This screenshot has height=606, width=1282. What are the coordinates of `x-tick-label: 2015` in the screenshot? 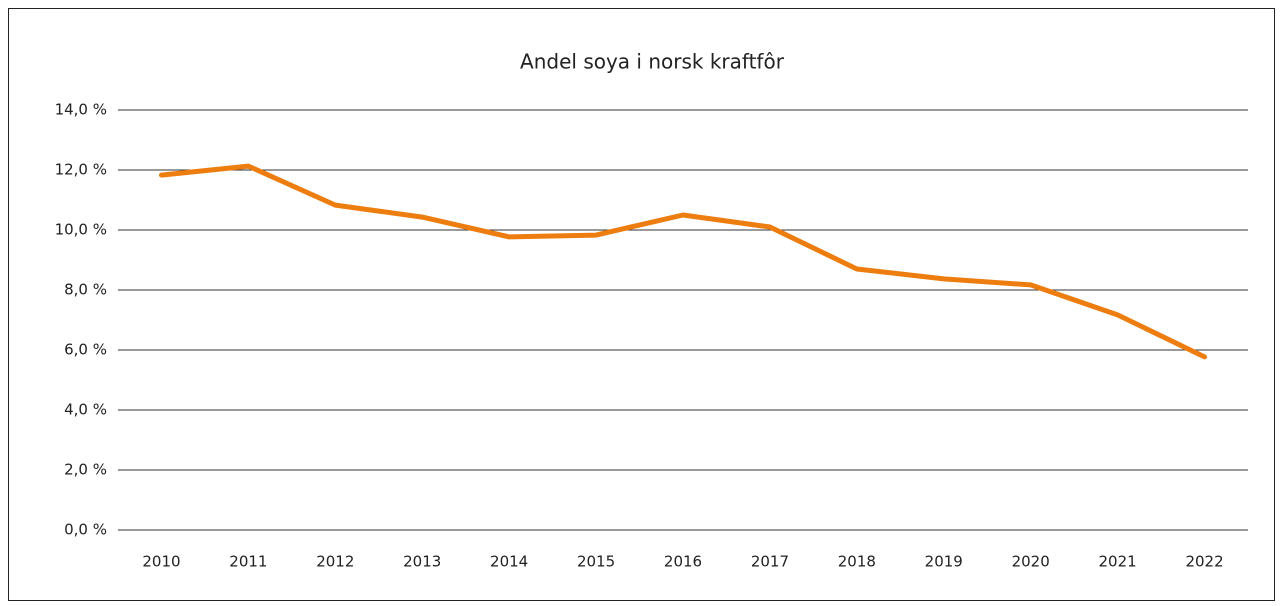 It's located at (596, 562).